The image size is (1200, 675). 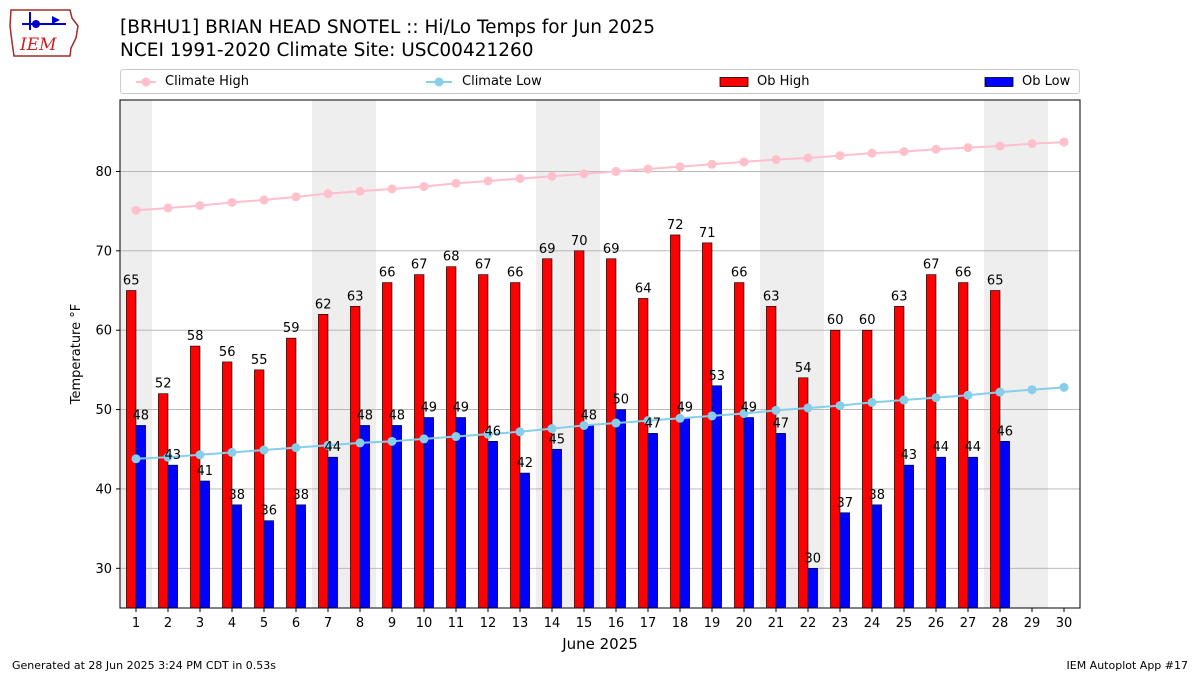 What do you see at coordinates (600, 176) in the screenshot?
I see `climate-high-line` at bounding box center [600, 176].